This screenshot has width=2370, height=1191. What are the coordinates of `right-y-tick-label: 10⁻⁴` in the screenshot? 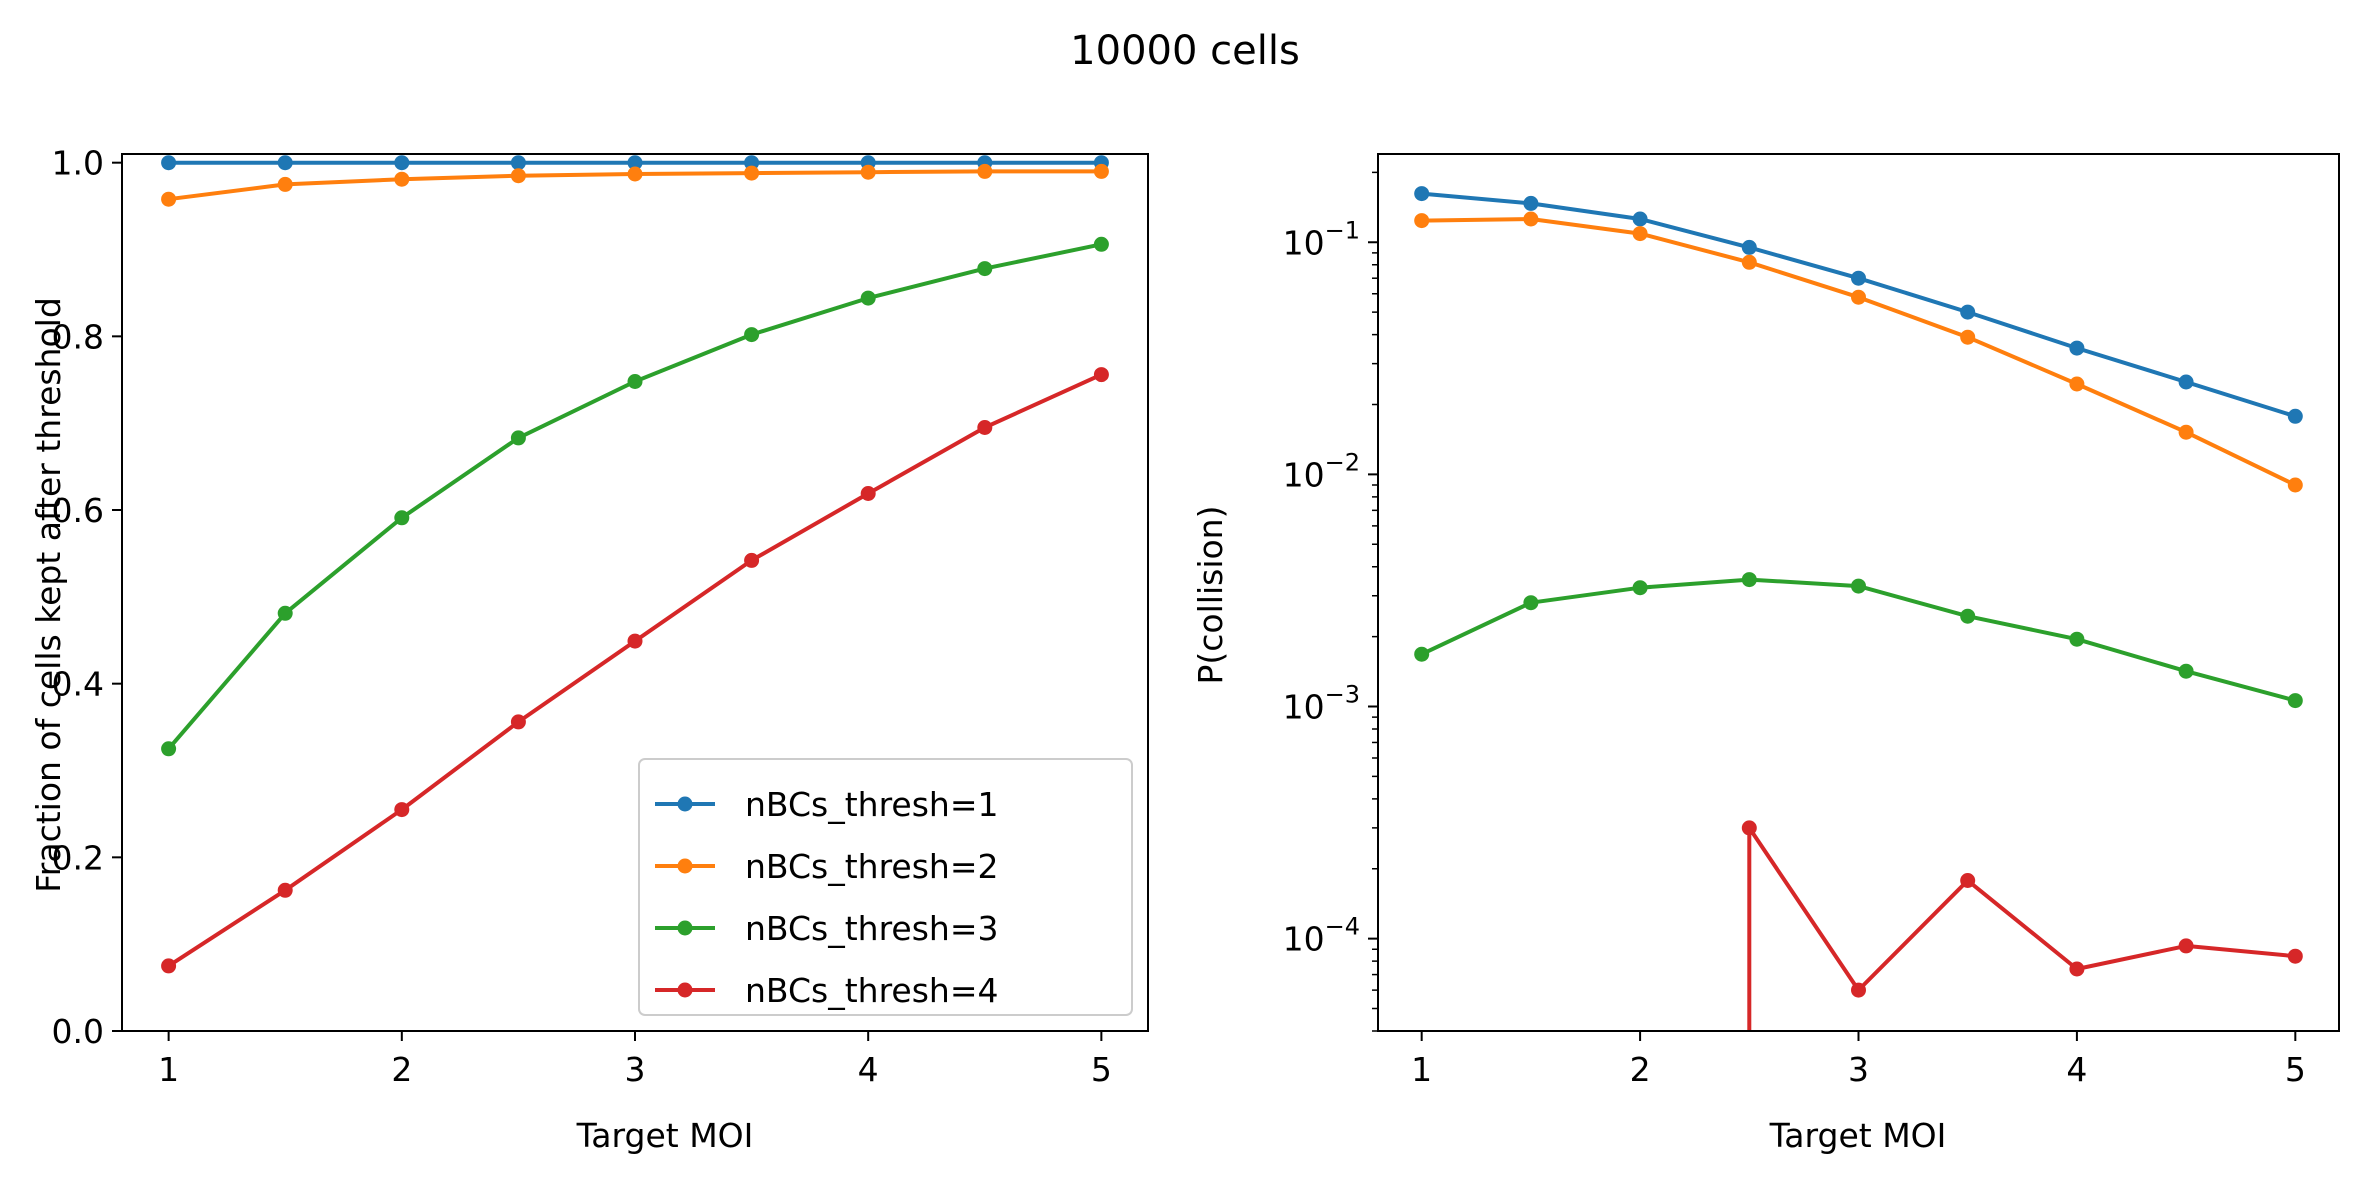 It's located at (1321, 936).